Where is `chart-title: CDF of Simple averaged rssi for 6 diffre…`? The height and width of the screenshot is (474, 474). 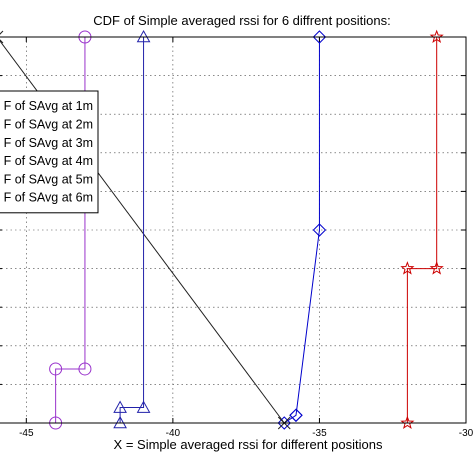
chart-title: CDF of Simple averaged rssi for 6 diffre… is located at coordinates (241, 20).